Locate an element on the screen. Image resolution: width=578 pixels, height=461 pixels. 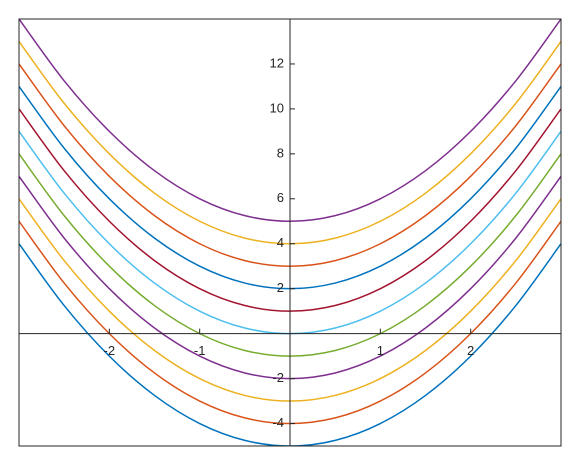
y-tick-label: 4 is located at coordinates (280, 242).